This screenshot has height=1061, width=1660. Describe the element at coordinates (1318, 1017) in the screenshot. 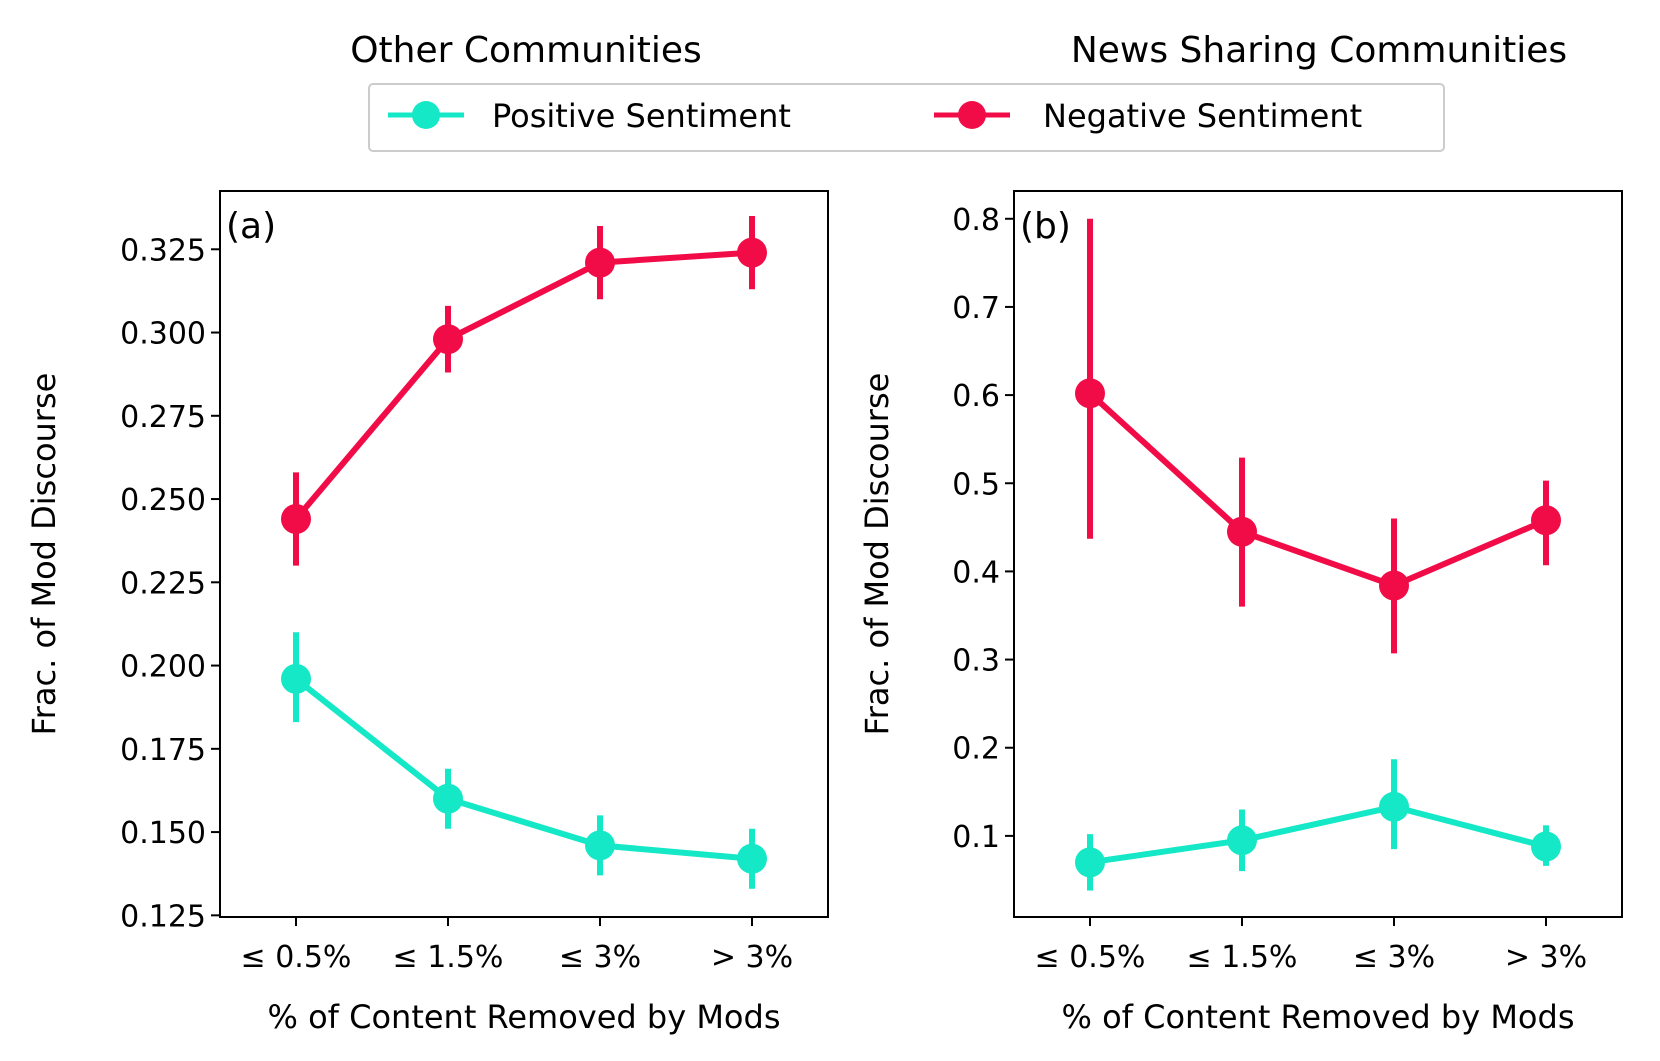

I see `x-axis-label-b: % of Content Removed by Mods` at that location.